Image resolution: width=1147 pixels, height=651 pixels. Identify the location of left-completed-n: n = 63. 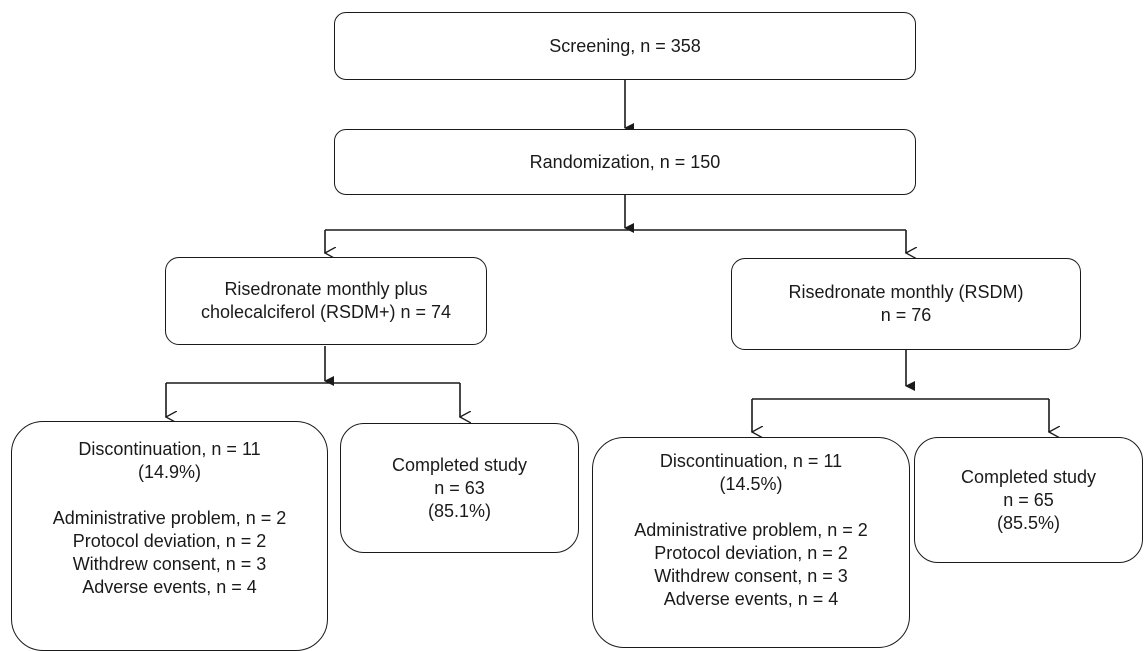
(459, 488).